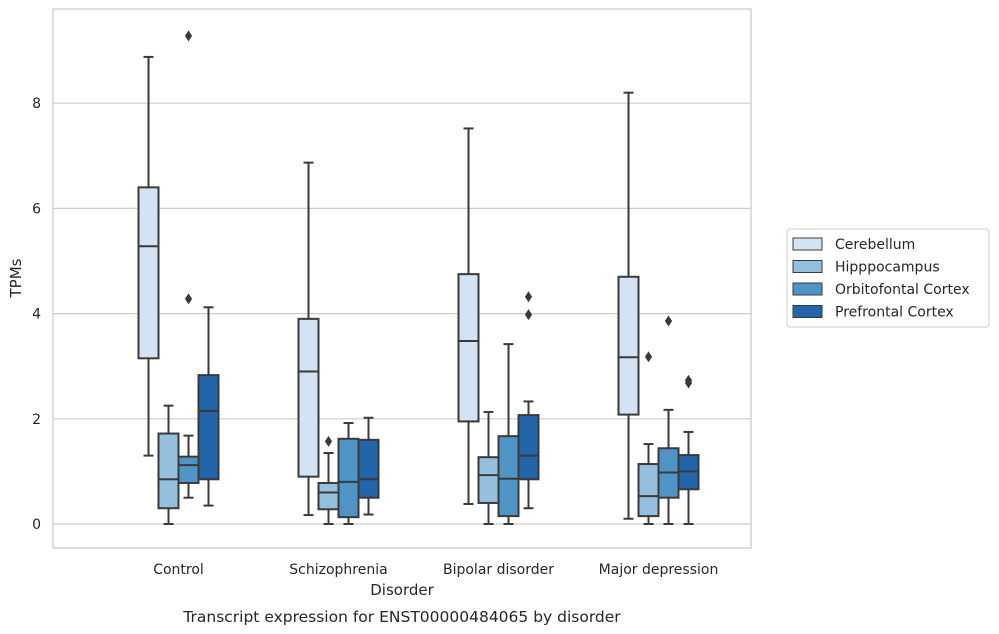  Describe the element at coordinates (36, 525) in the screenshot. I see `y-tick-label: 0` at that location.